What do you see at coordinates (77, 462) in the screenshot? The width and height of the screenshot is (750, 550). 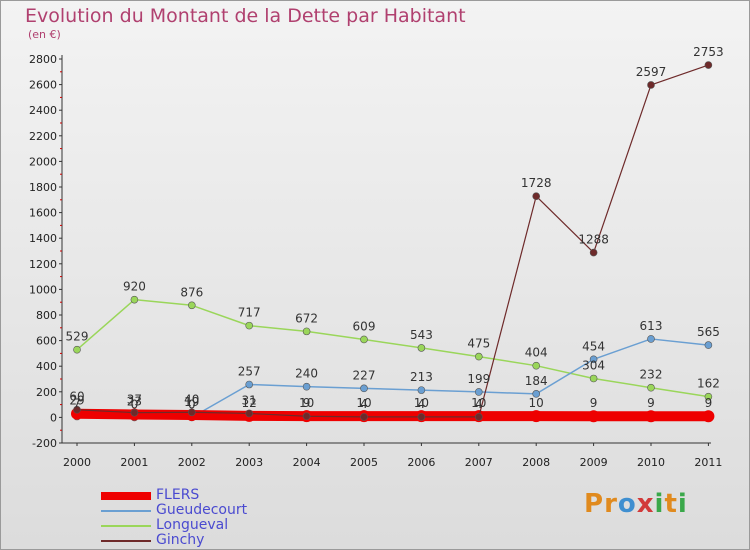 I see `x-tick-label: 2000` at bounding box center [77, 462].